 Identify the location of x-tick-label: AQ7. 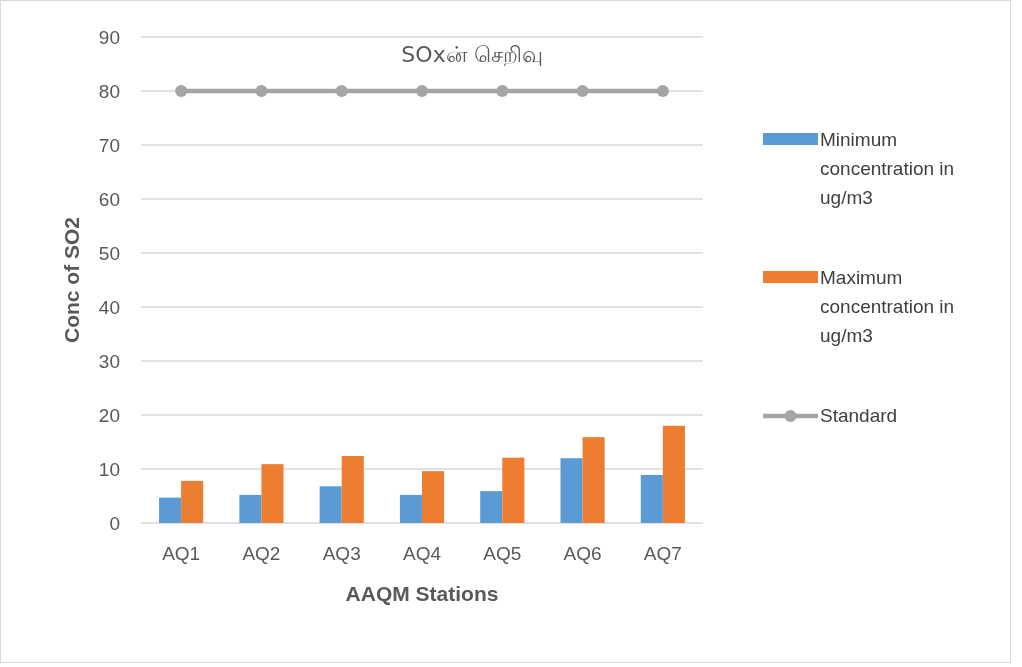
(662, 553).